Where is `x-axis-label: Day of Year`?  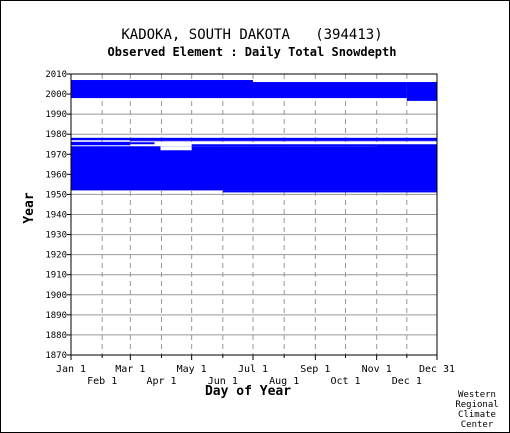
x-axis-label: Day of Year is located at coordinates (248, 391).